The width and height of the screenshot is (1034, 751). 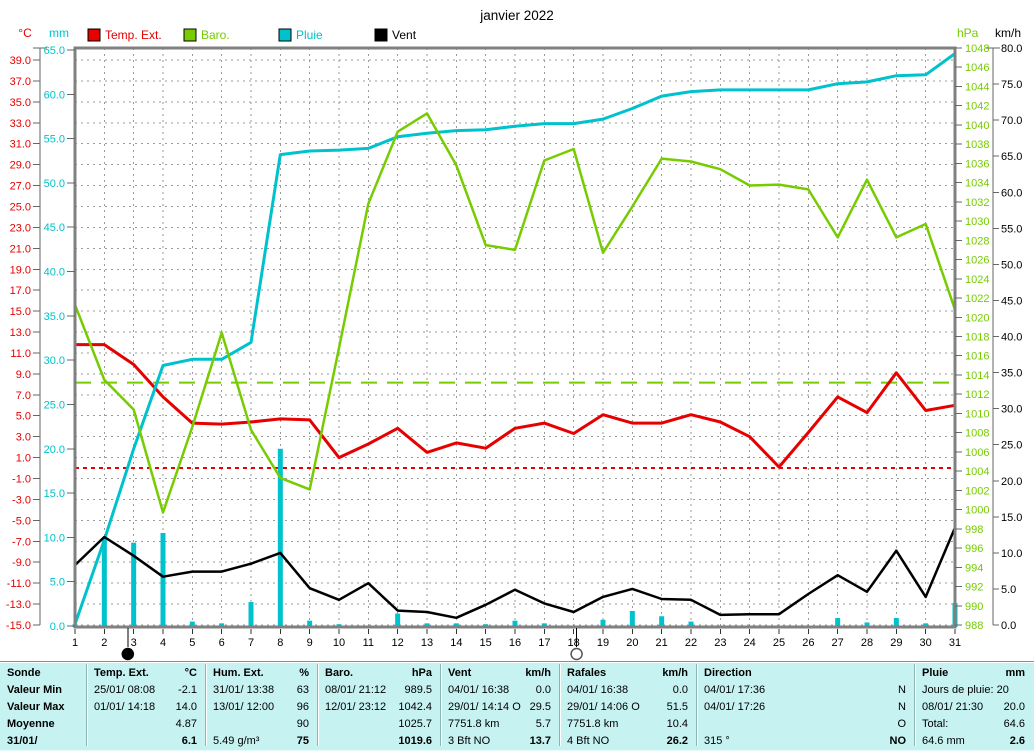 What do you see at coordinates (540, 707) in the screenshot?
I see `table-cell-value: 29.5` at bounding box center [540, 707].